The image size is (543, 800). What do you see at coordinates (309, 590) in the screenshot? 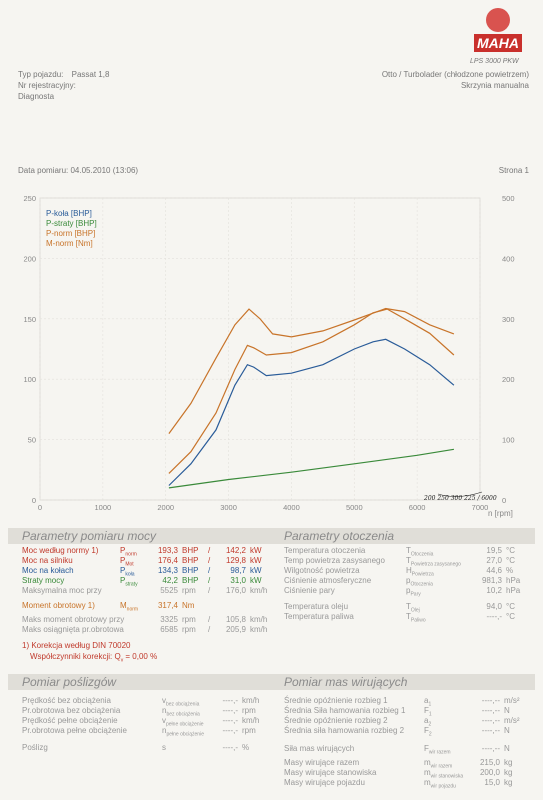
I see `ambient-label: Ciśnienie pary` at bounding box center [309, 590].